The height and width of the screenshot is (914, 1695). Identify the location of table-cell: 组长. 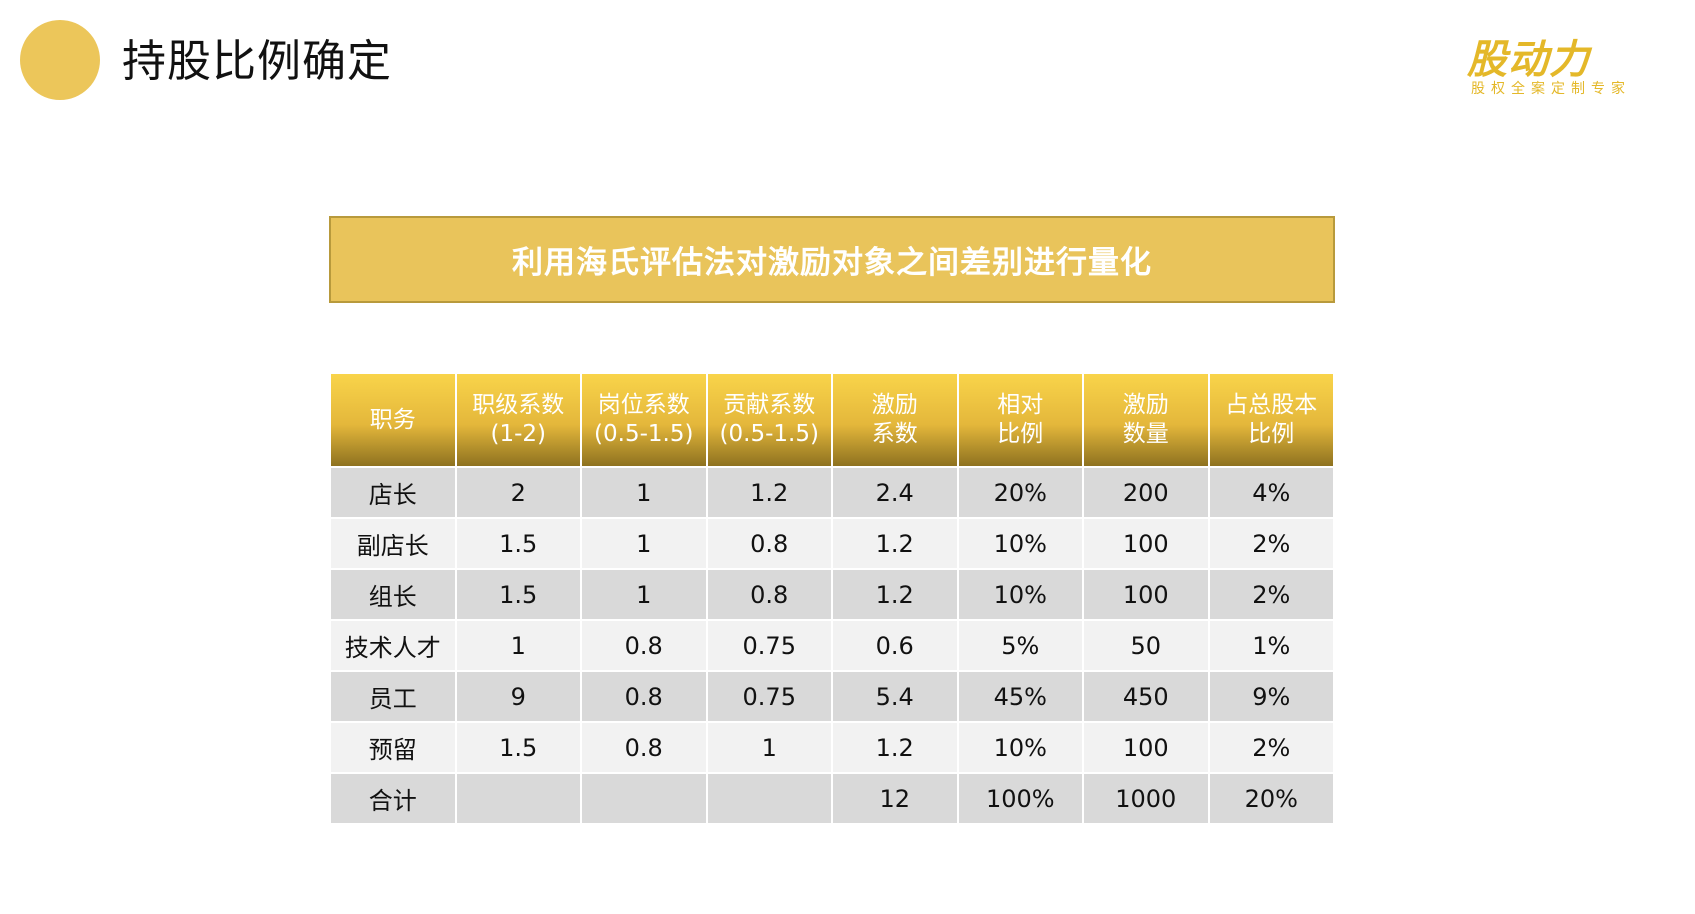
(393, 594).